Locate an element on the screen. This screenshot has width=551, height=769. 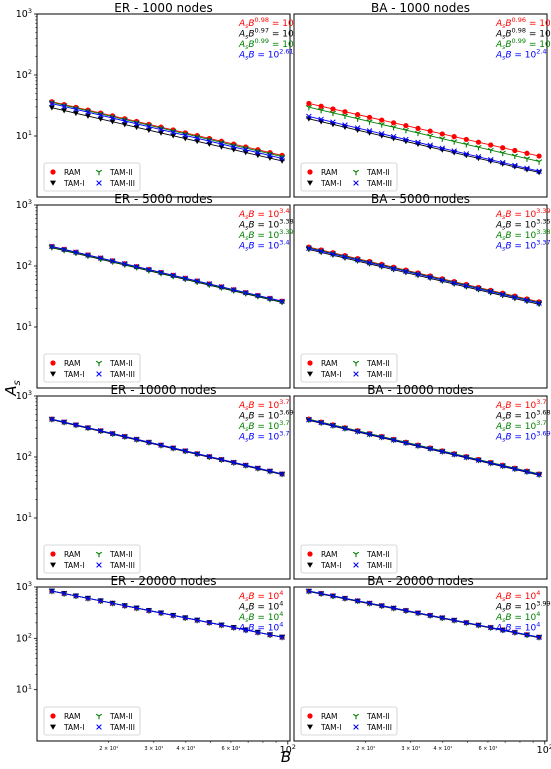
panel-title: ER - 20000 nodes is located at coordinates (163, 581).